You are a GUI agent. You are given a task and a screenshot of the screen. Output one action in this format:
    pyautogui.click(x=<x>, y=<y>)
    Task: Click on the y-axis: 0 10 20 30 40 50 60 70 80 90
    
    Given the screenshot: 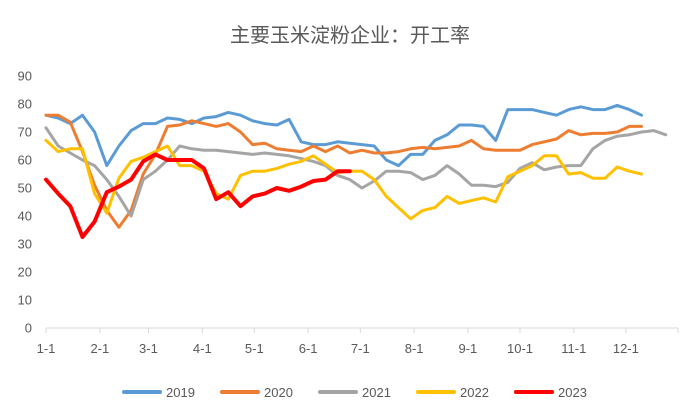 What is the action you would take?
    pyautogui.click(x=25, y=202)
    